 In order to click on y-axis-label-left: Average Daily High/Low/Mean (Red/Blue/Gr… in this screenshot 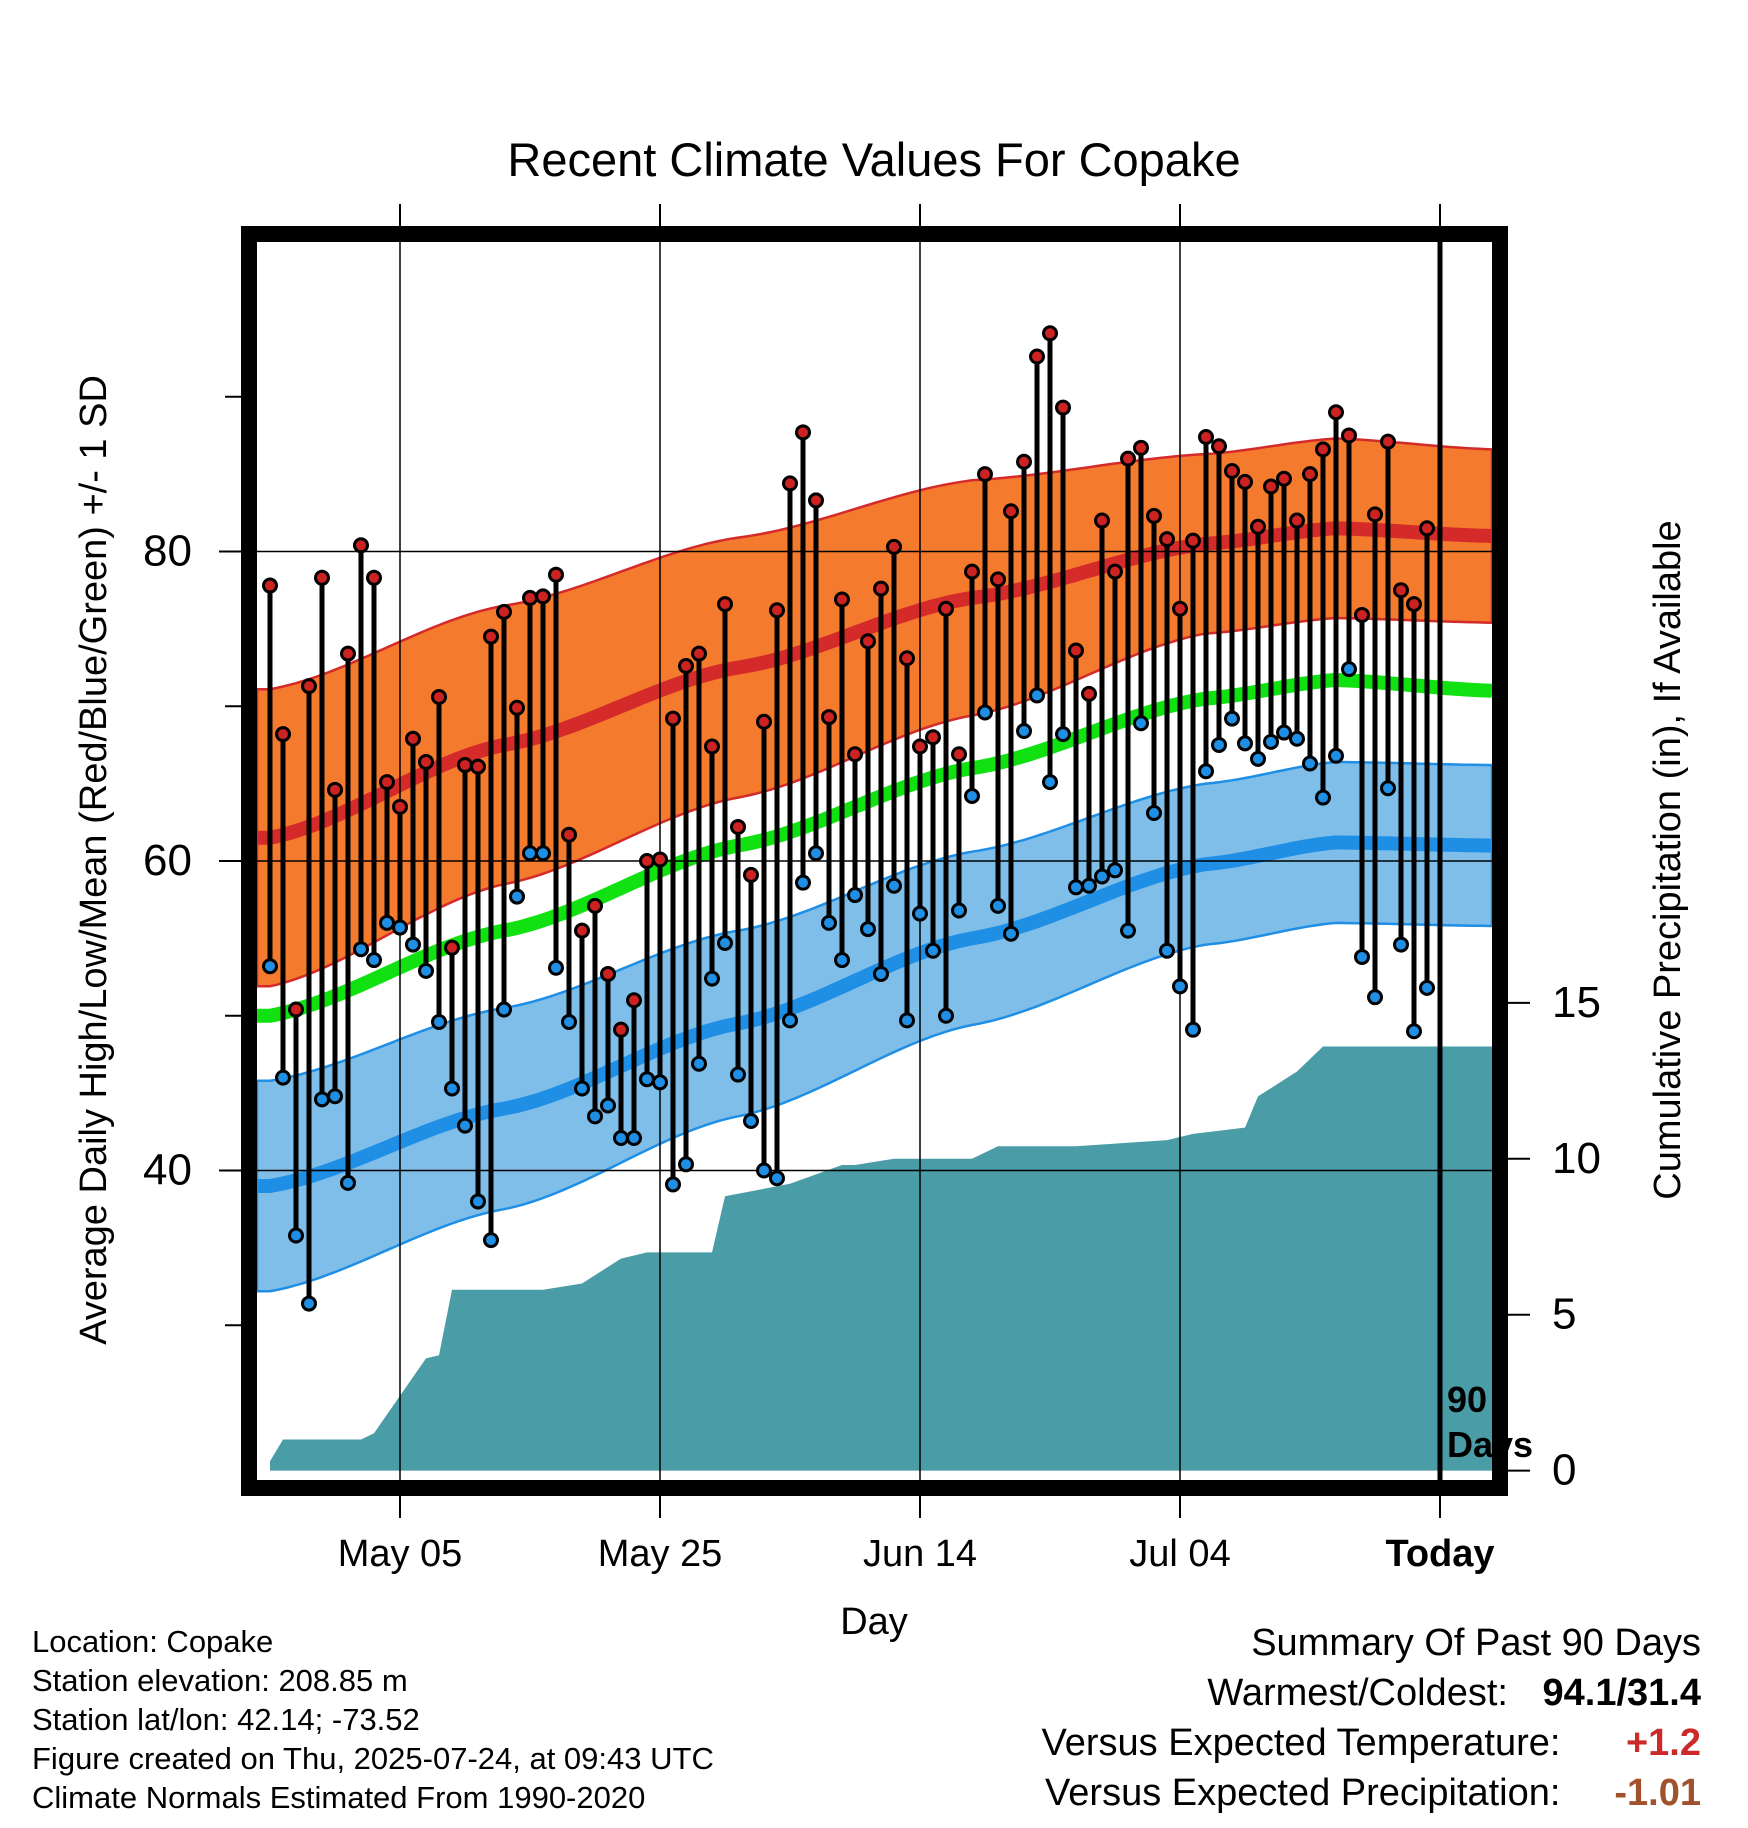, I will do `click(94, 860)`.